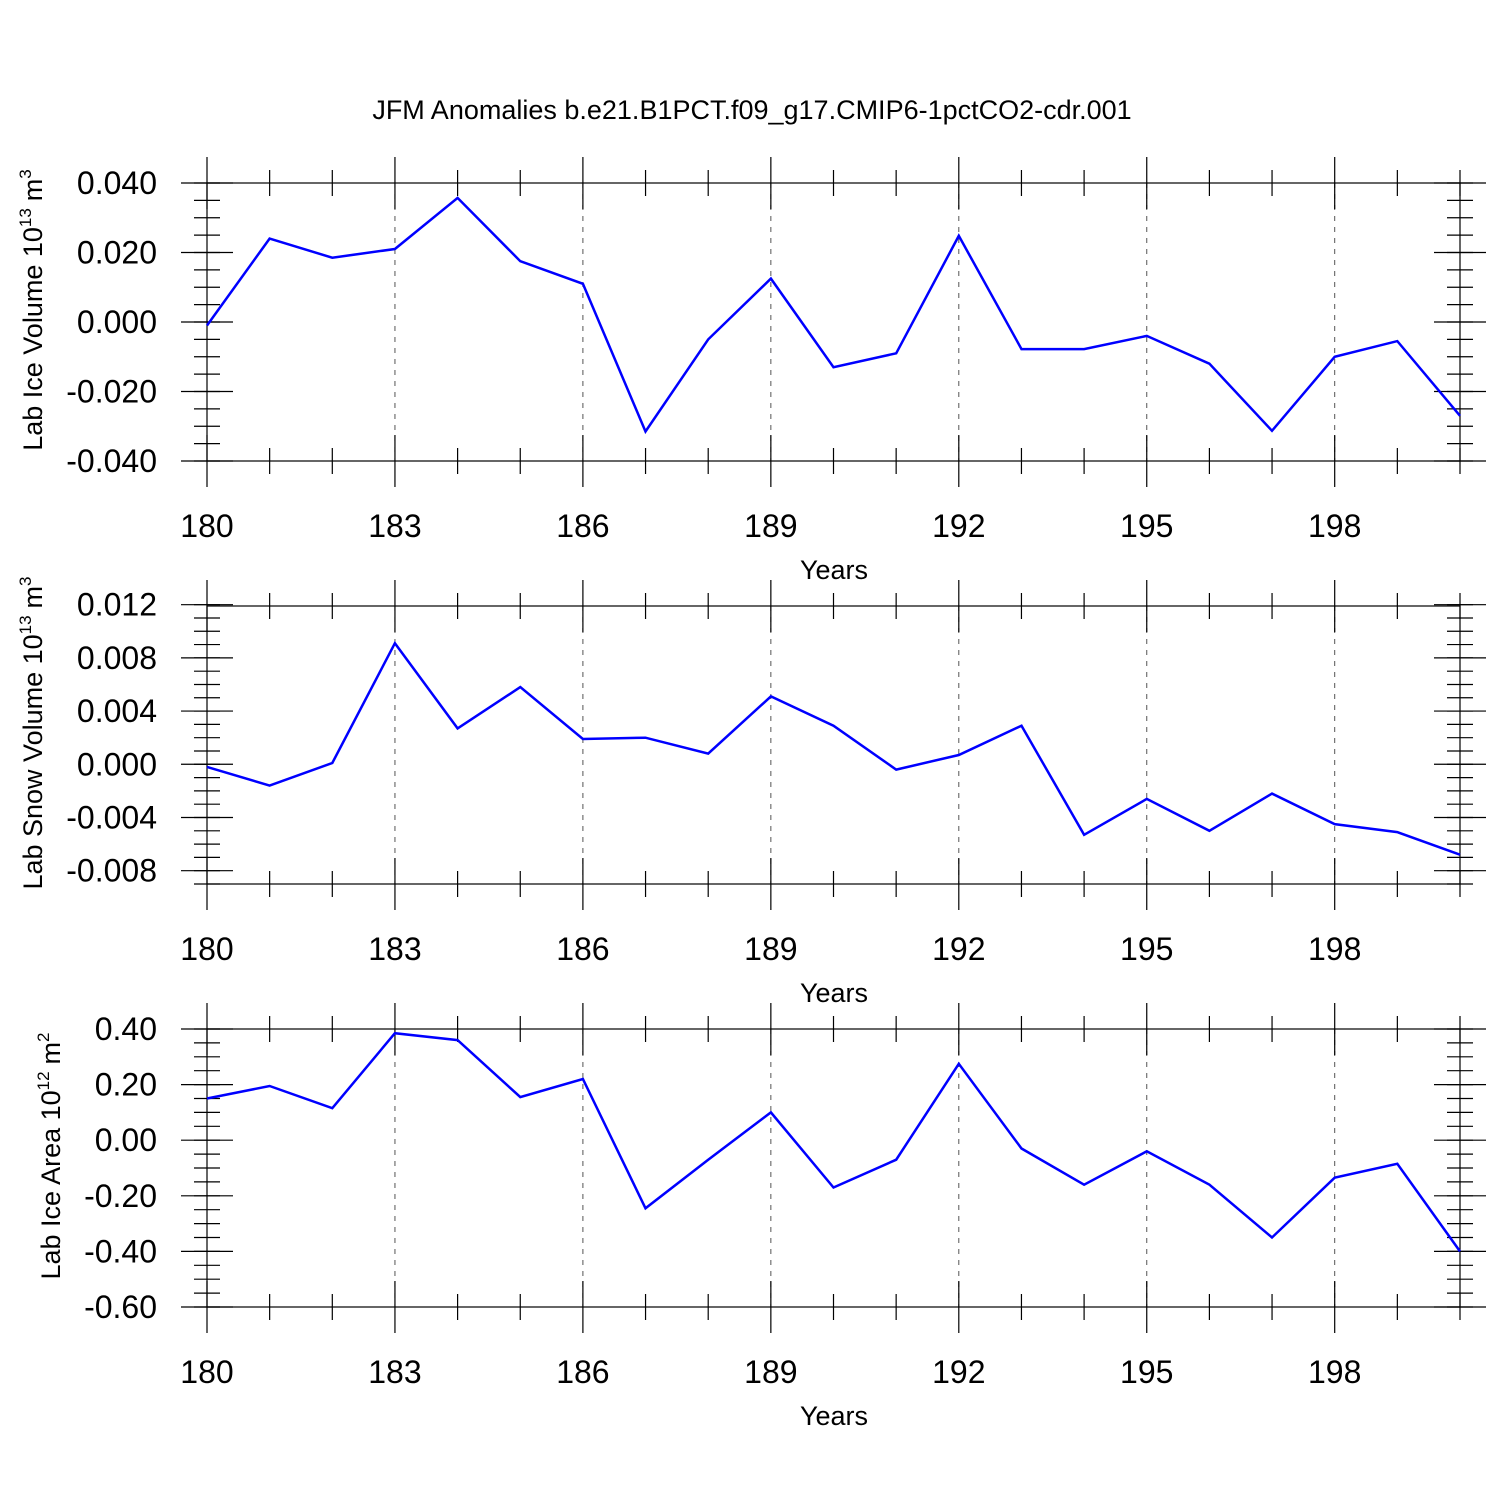 The height and width of the screenshot is (1500, 1500). What do you see at coordinates (117, 658) in the screenshot?
I see `y-tick-label: 0.008` at bounding box center [117, 658].